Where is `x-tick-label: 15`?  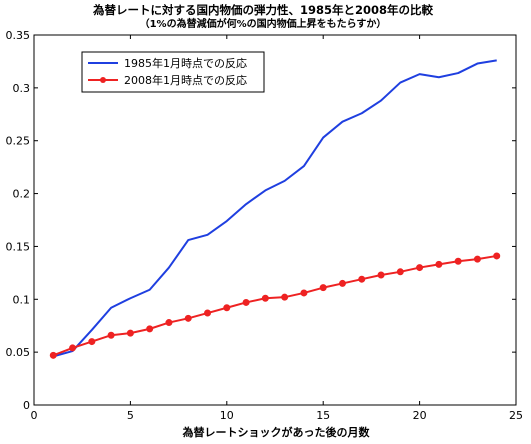
x-tick-label: 15 is located at coordinates (323, 415).